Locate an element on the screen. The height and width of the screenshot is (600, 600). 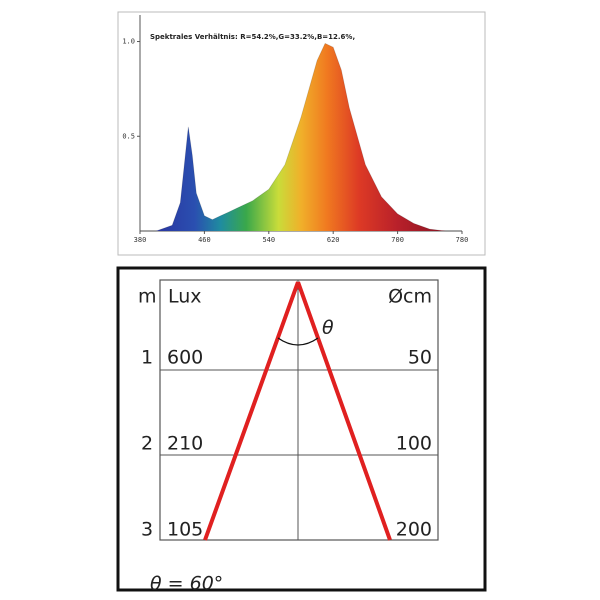
caption: θ = 60° is located at coordinates (186, 584).